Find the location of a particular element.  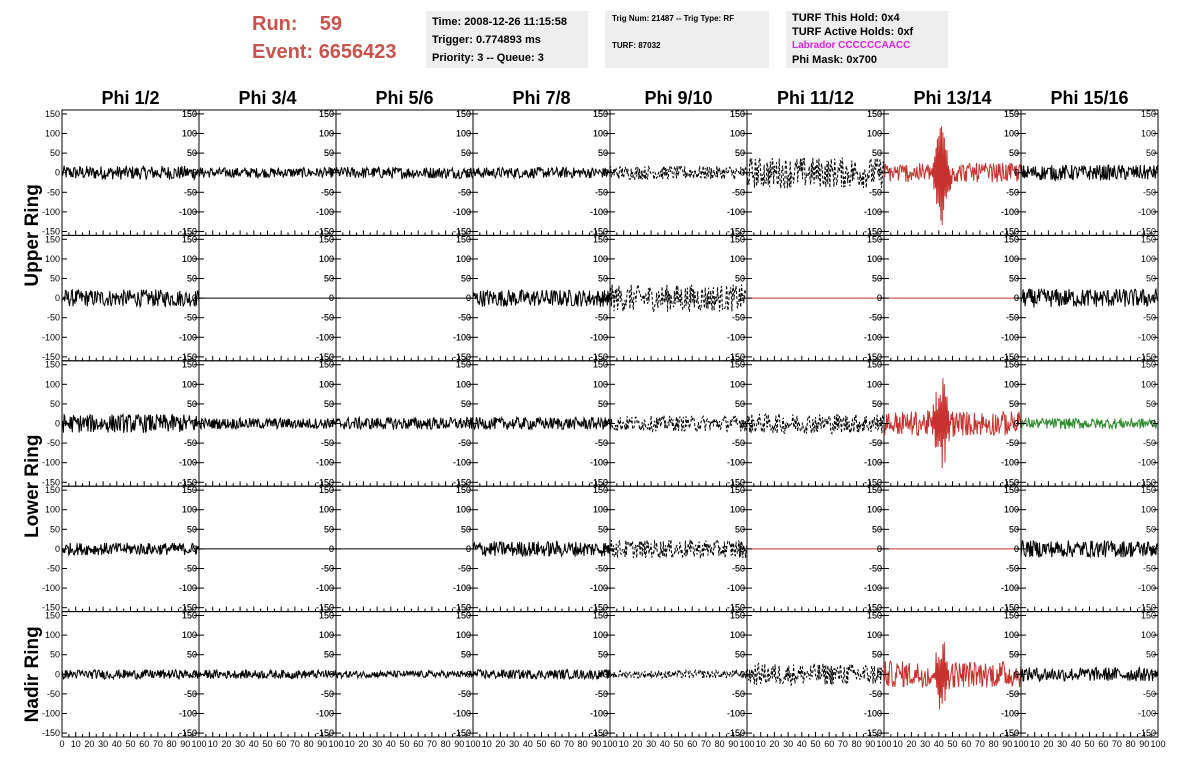

x-tick-label: 40 is located at coordinates (665, 744).